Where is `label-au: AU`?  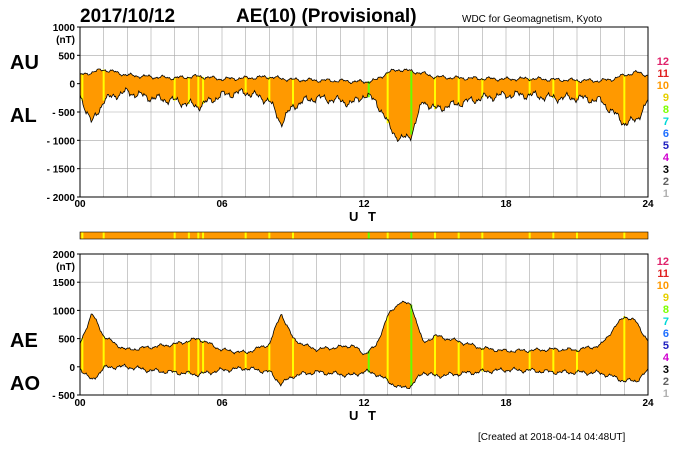 label-au: AU is located at coordinates (24, 63).